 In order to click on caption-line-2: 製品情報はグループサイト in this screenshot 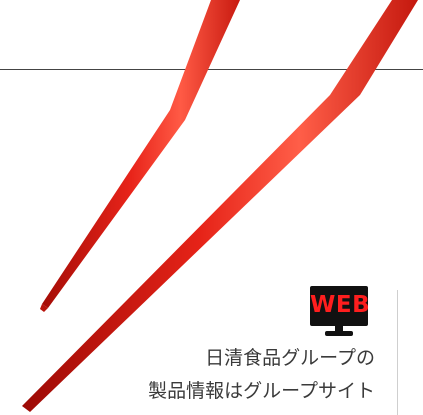, I will do `click(261, 391)`.